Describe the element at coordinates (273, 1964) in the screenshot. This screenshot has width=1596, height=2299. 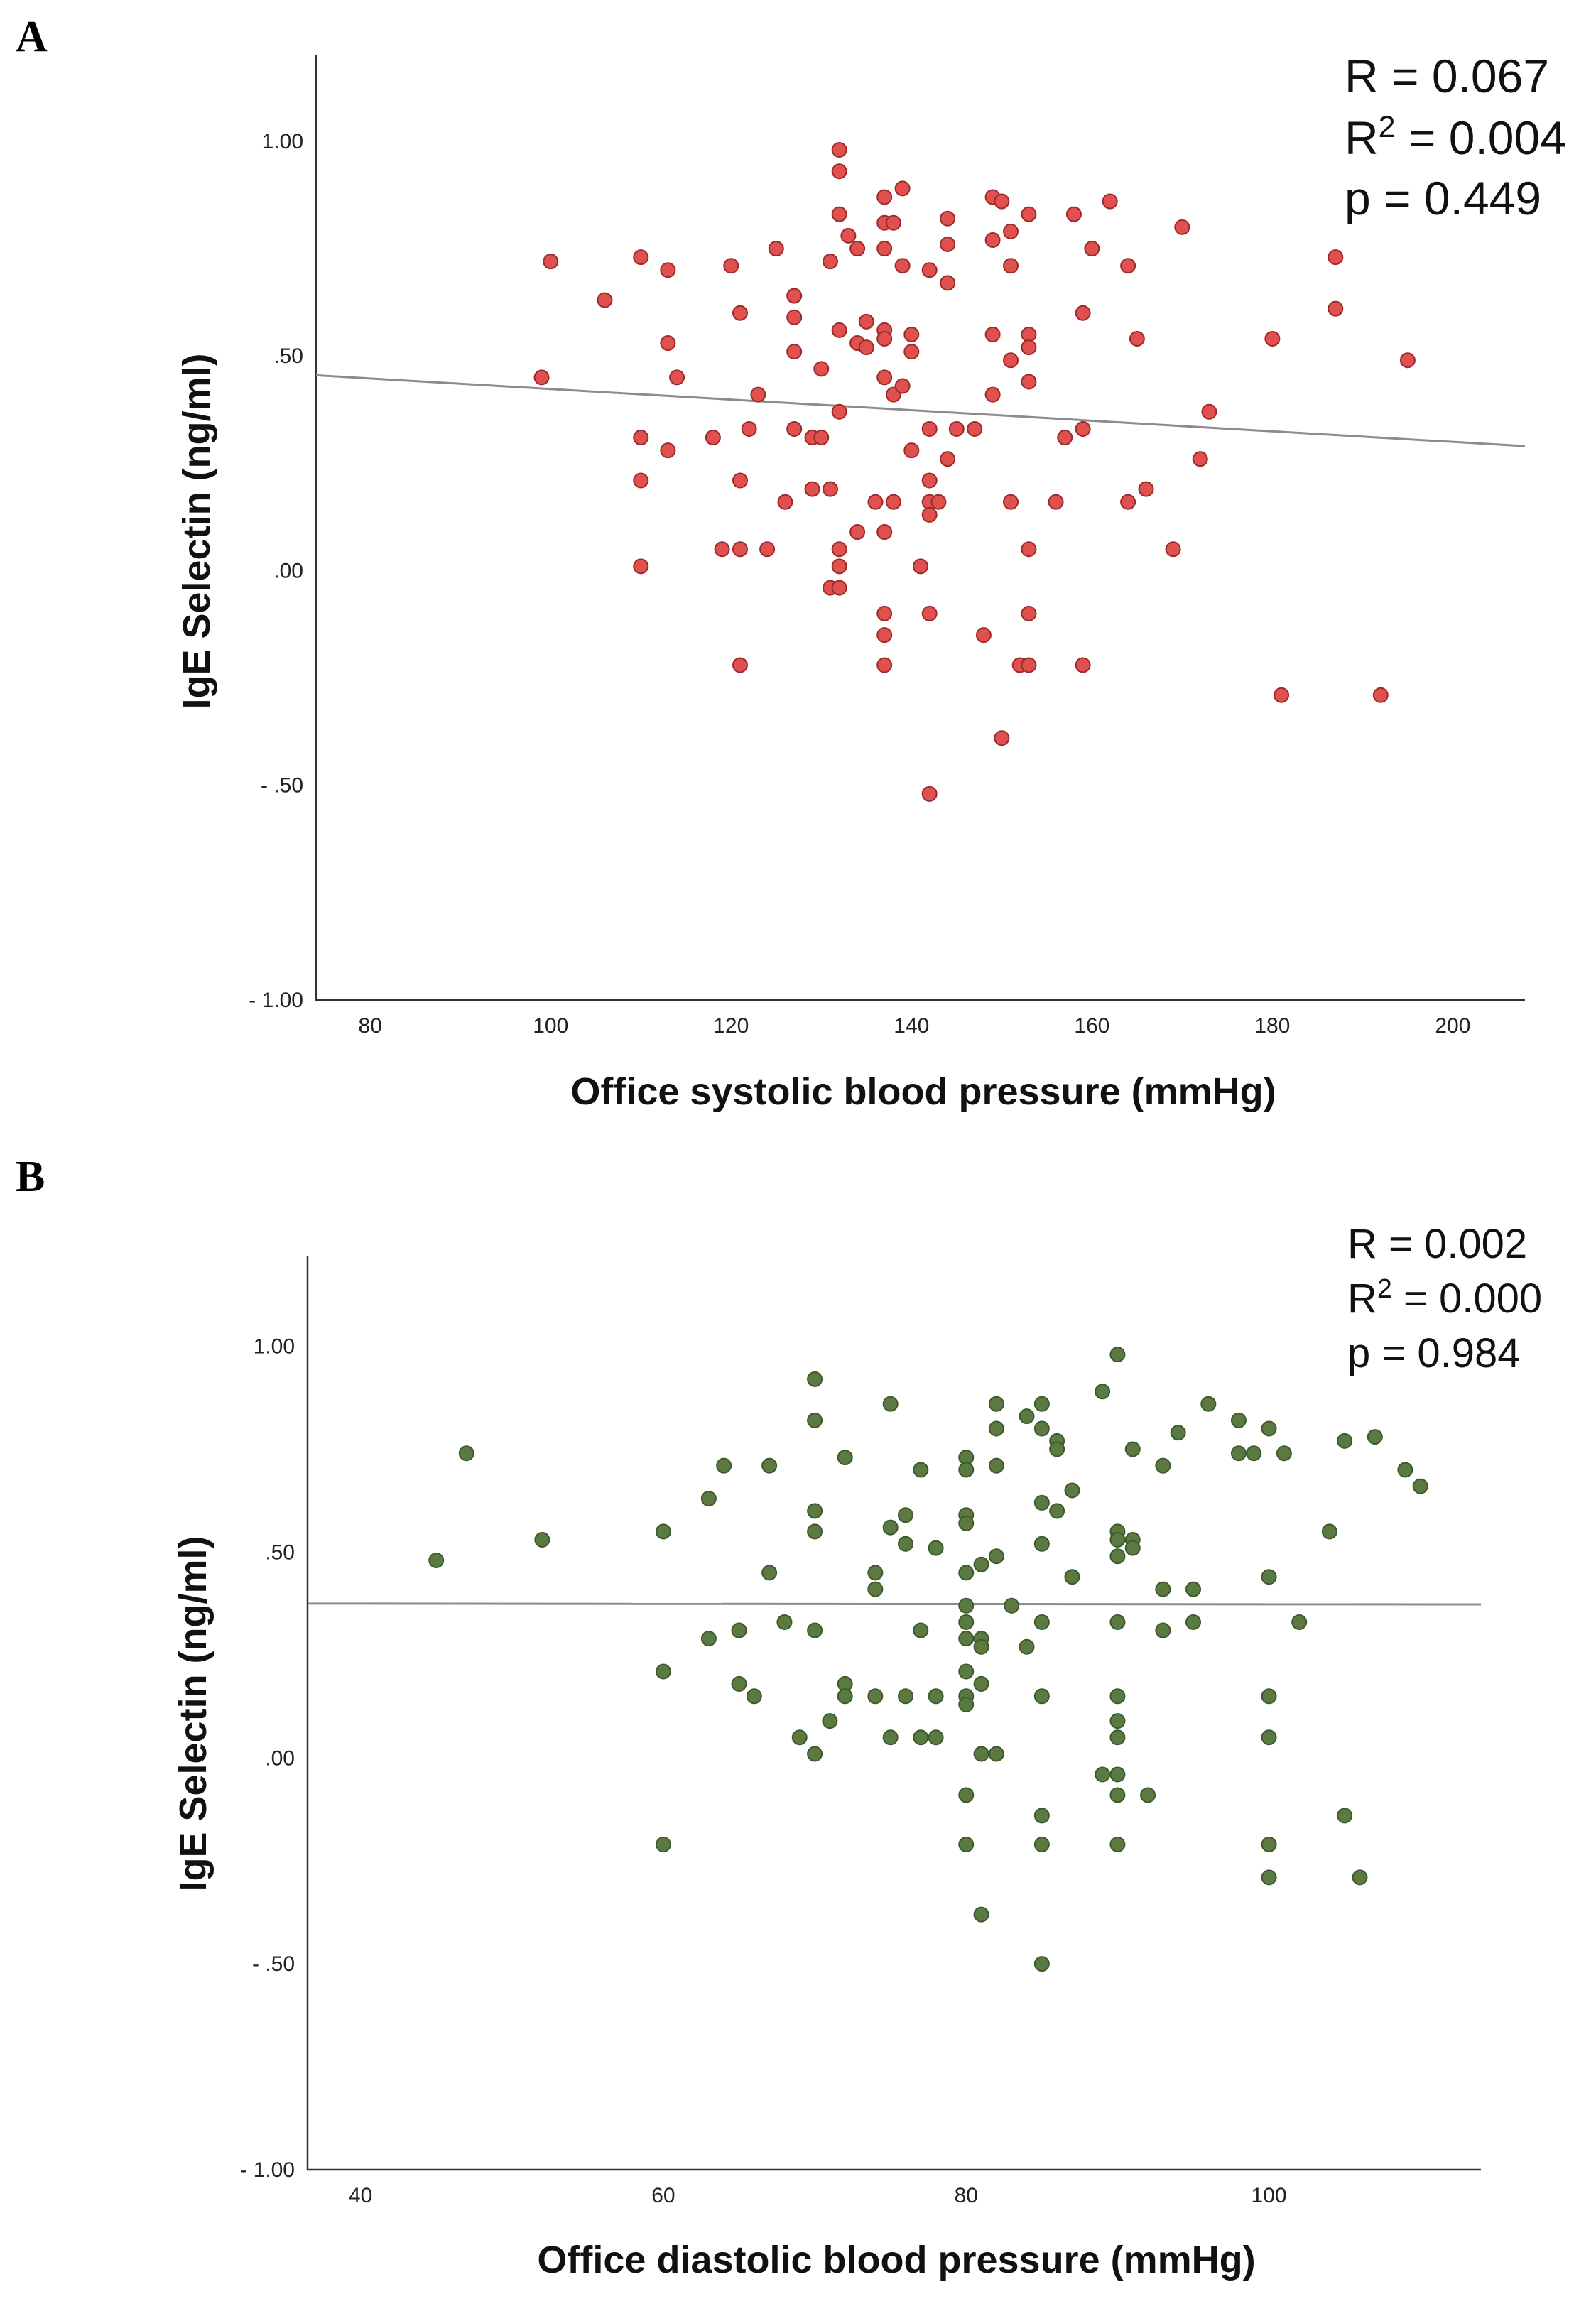
I see `panel-b-y-tick-label: - .50` at that location.